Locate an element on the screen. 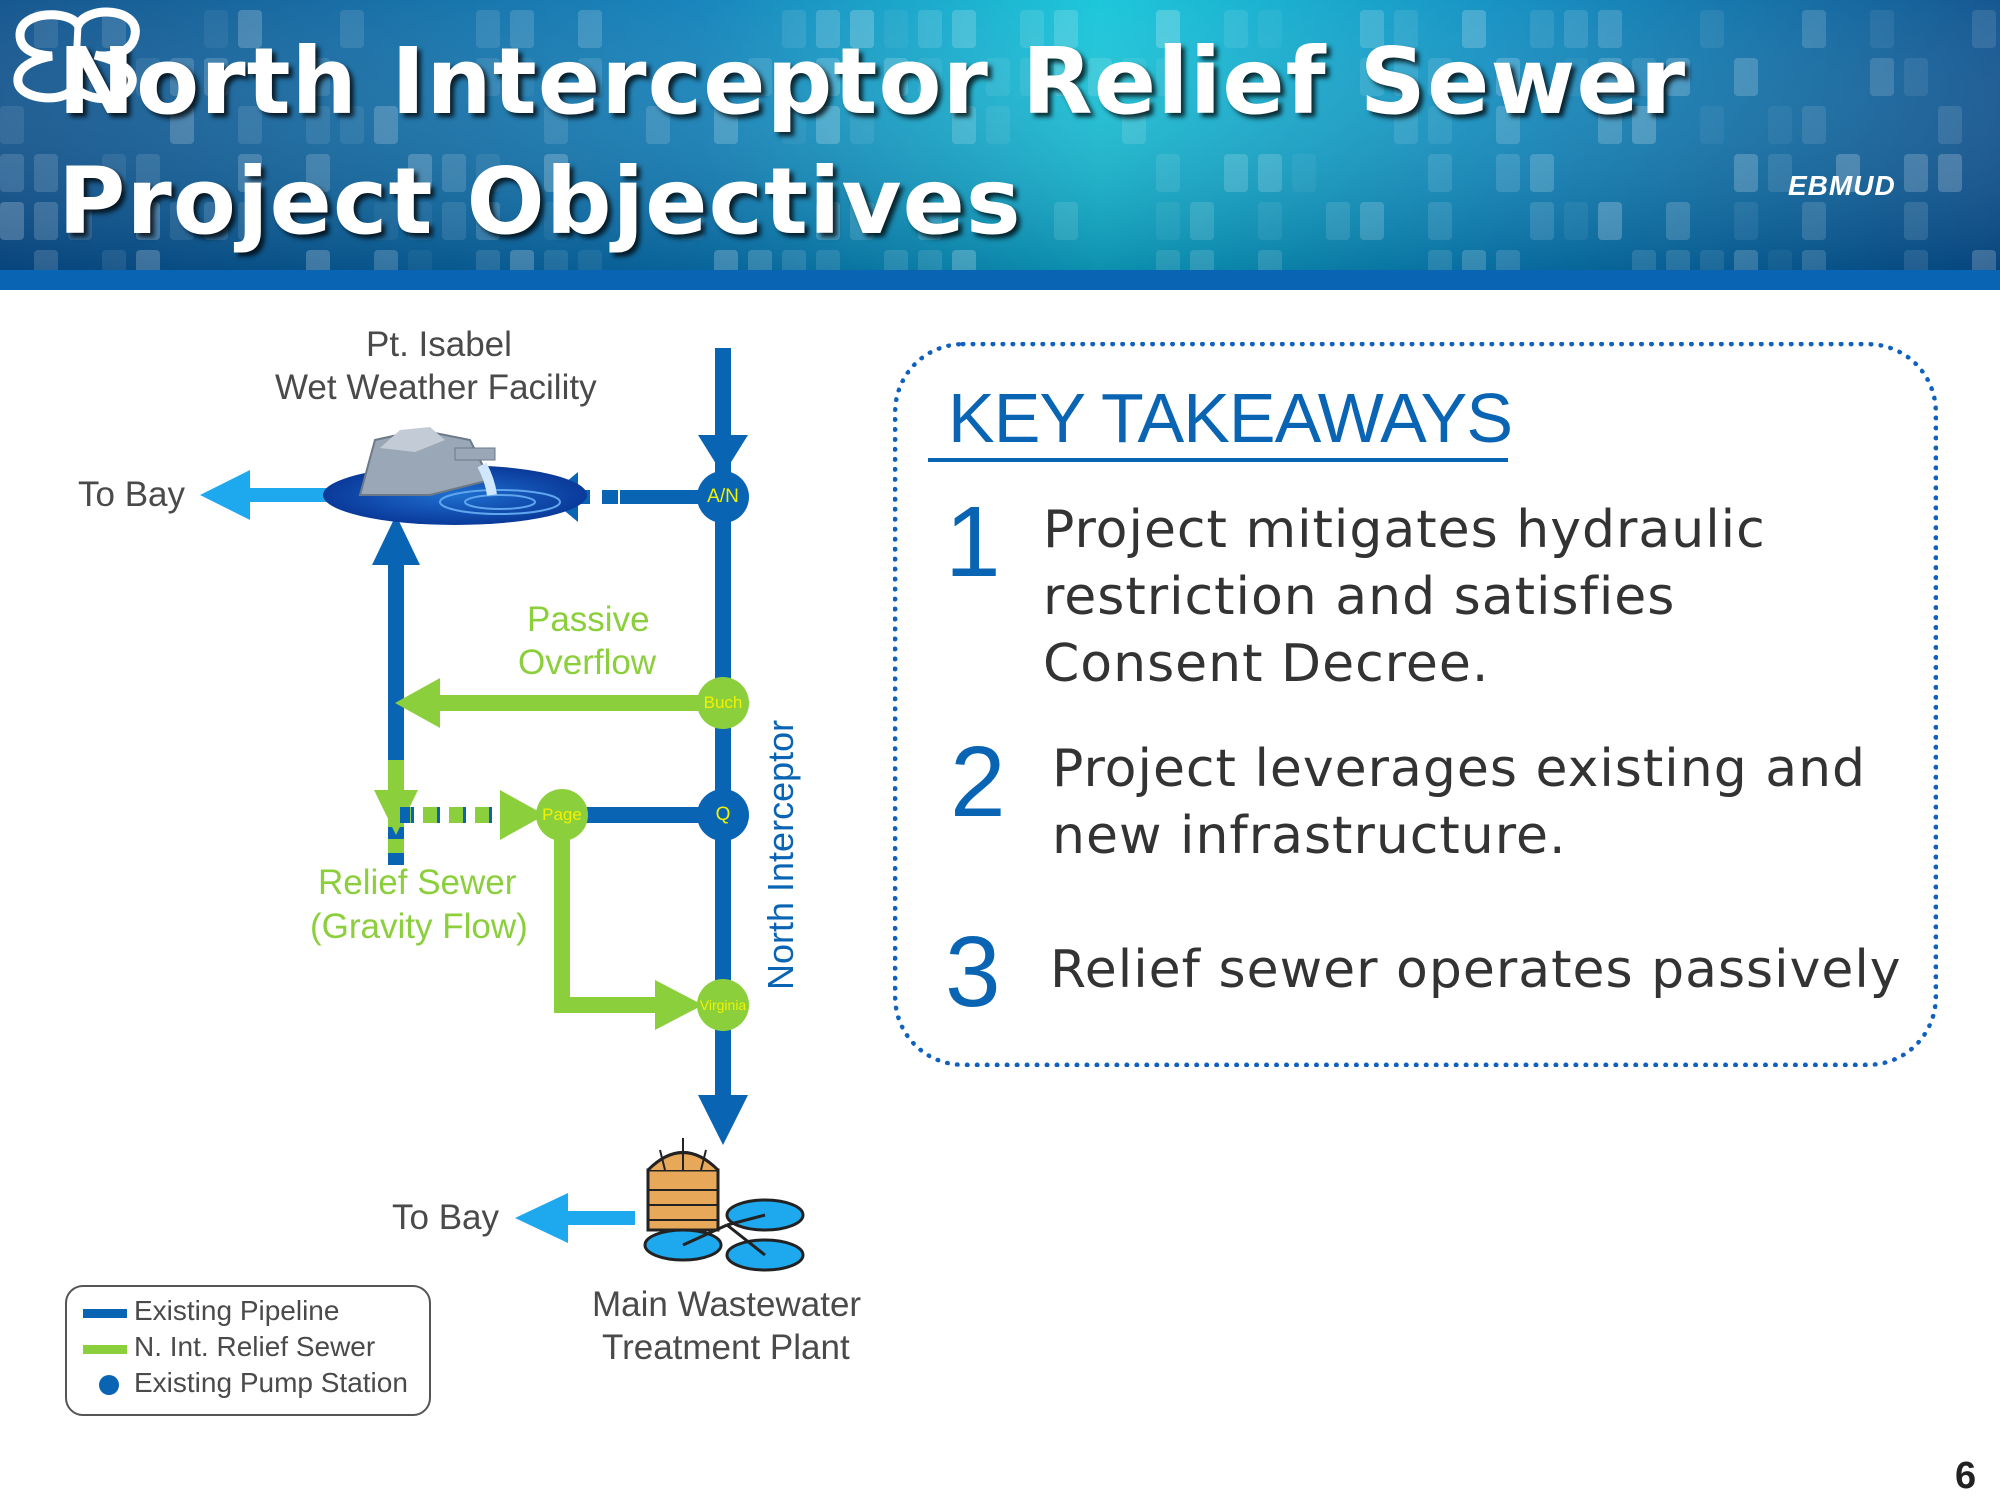 The image size is (2000, 1500). takeaway-1-line-3: Consent Decree. is located at coordinates (1266, 664).